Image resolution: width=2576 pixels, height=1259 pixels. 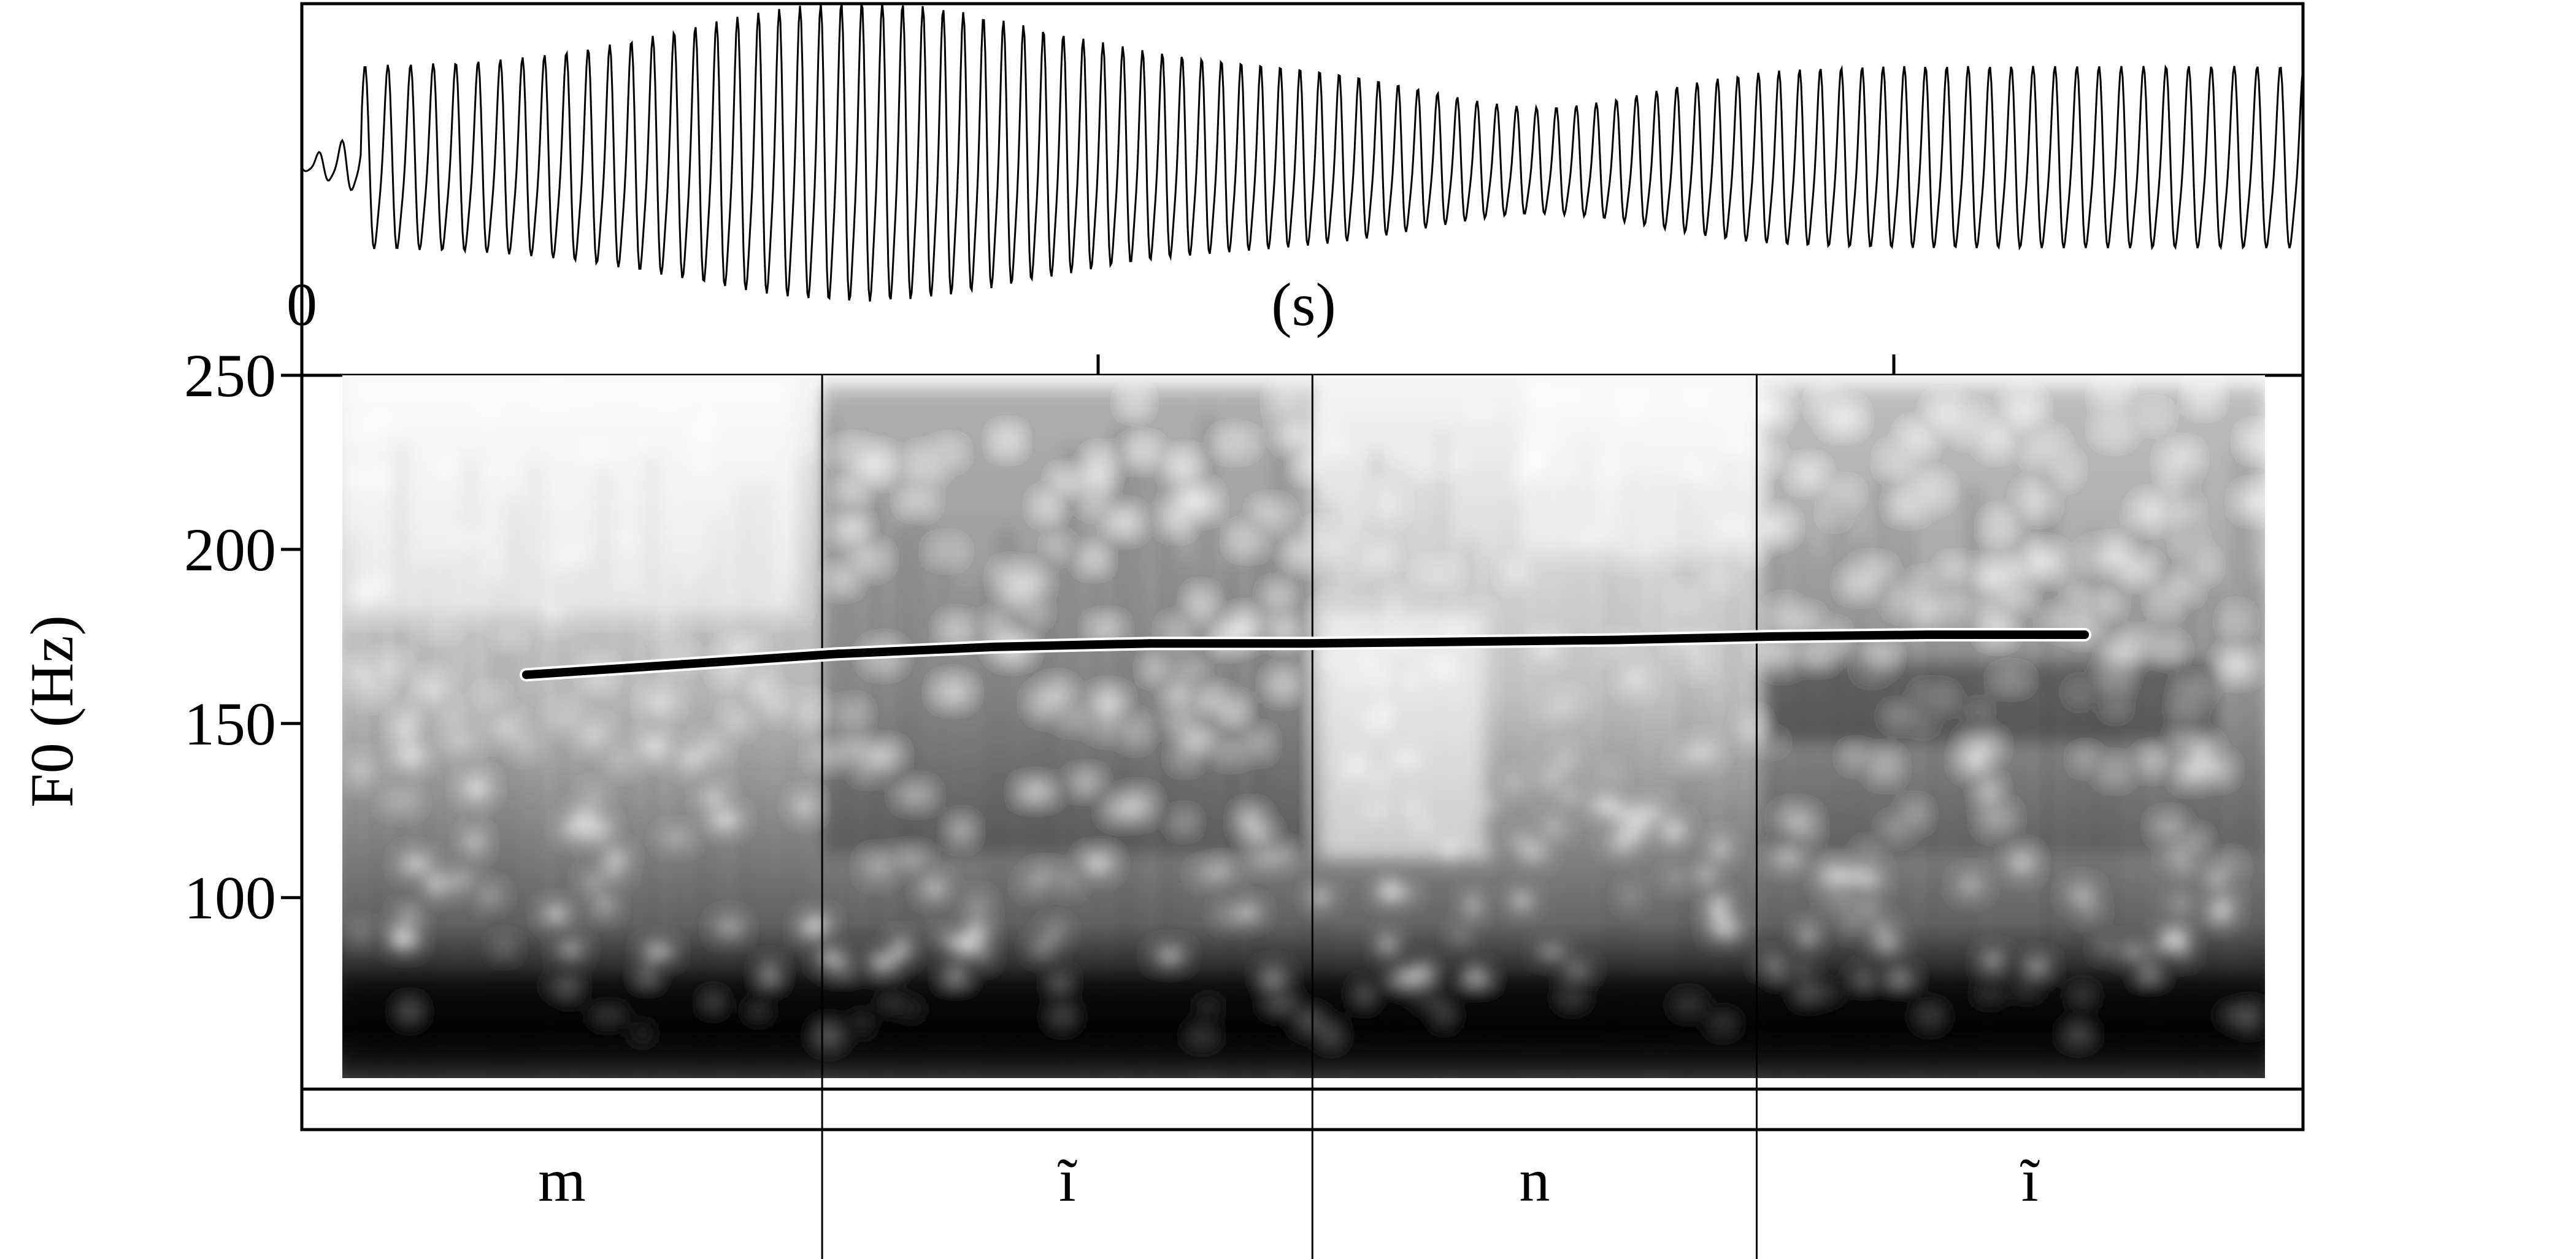 What do you see at coordinates (1535, 1180) in the screenshot?
I see `segment-label: n` at bounding box center [1535, 1180].